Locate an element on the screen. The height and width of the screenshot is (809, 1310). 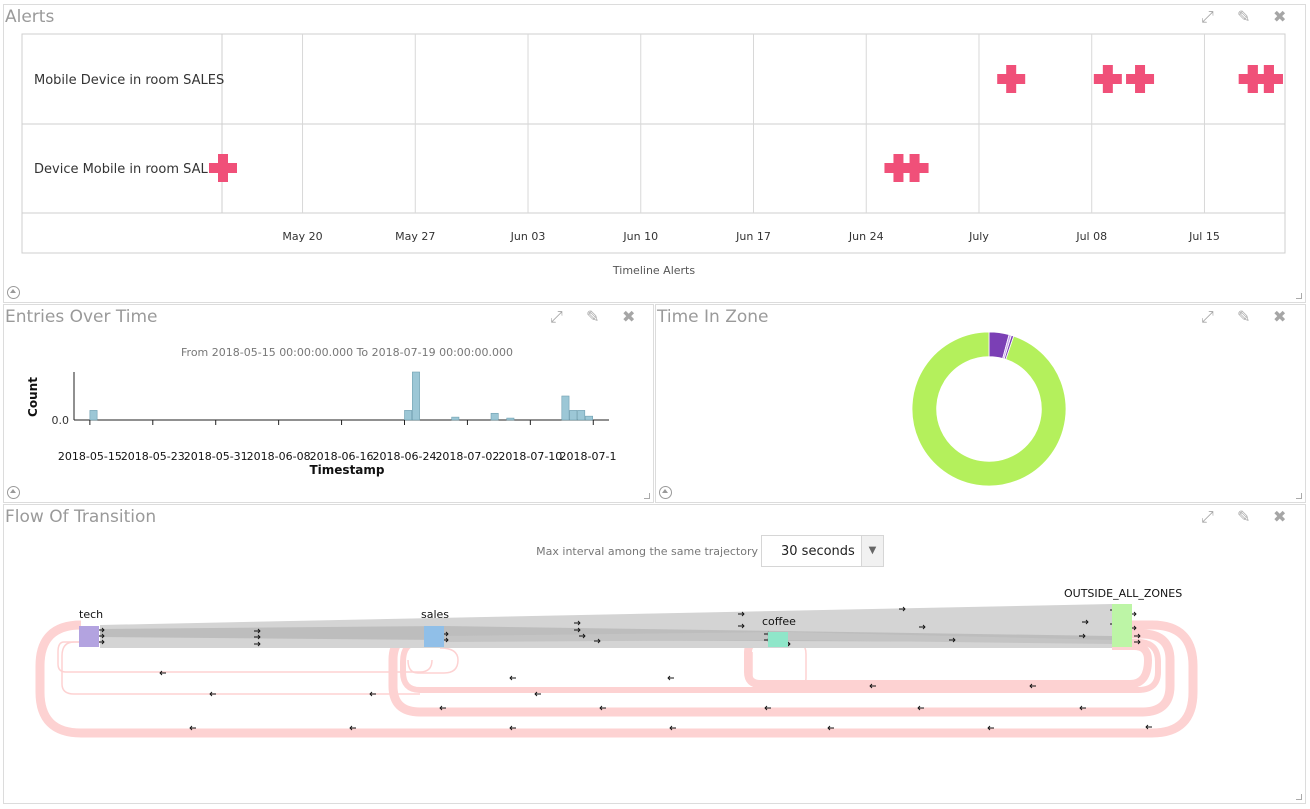
interval-select-value: 30 seconds is located at coordinates (818, 551).